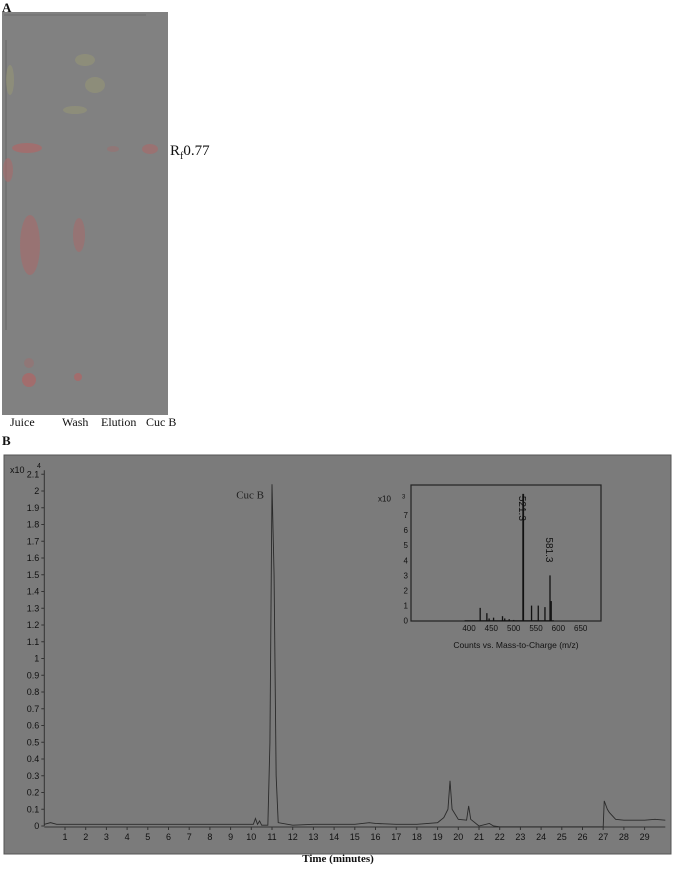 The width and height of the screenshot is (676, 869). Describe the element at coordinates (33, 759) in the screenshot. I see `y-tick-label: 0.4` at that location.